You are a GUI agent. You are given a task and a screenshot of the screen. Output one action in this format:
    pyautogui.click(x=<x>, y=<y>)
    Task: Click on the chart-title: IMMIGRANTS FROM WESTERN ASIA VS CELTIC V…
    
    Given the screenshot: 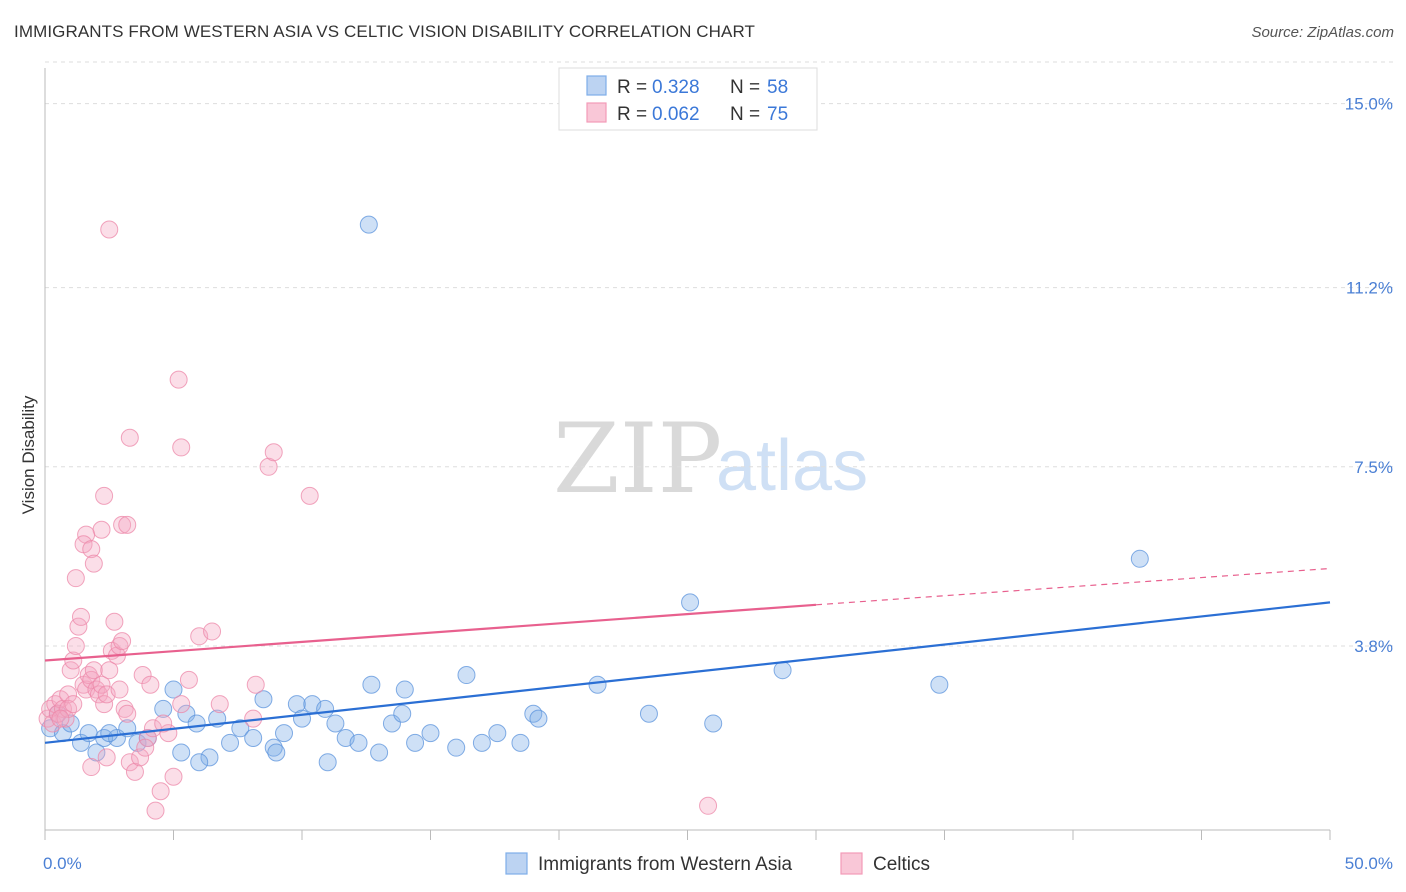 What is the action you would take?
    pyautogui.click(x=385, y=31)
    